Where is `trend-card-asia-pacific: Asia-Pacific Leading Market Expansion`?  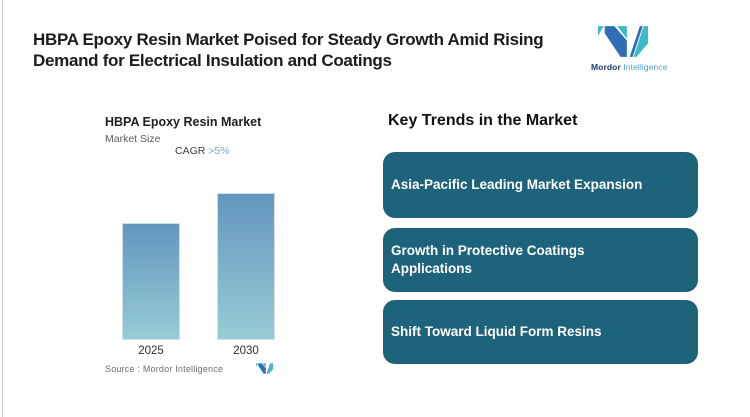
trend-card-asia-pacific: Asia-Pacific Leading Market Expansion is located at coordinates (540, 185).